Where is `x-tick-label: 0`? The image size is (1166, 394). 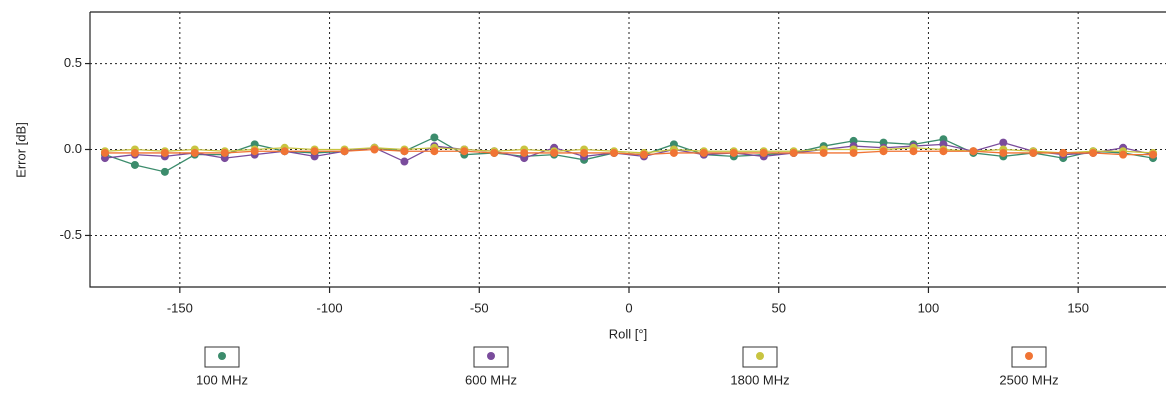
x-tick-label: 0 is located at coordinates (628, 307).